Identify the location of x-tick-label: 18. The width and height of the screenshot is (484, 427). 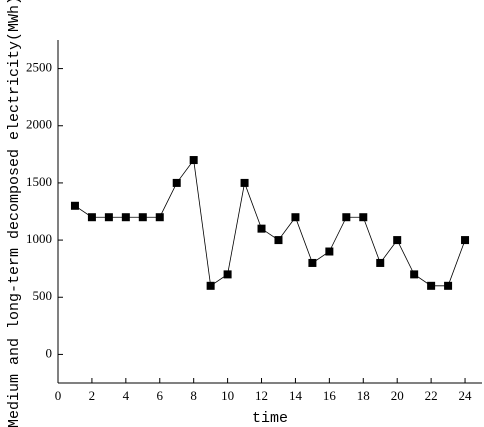
(363, 395).